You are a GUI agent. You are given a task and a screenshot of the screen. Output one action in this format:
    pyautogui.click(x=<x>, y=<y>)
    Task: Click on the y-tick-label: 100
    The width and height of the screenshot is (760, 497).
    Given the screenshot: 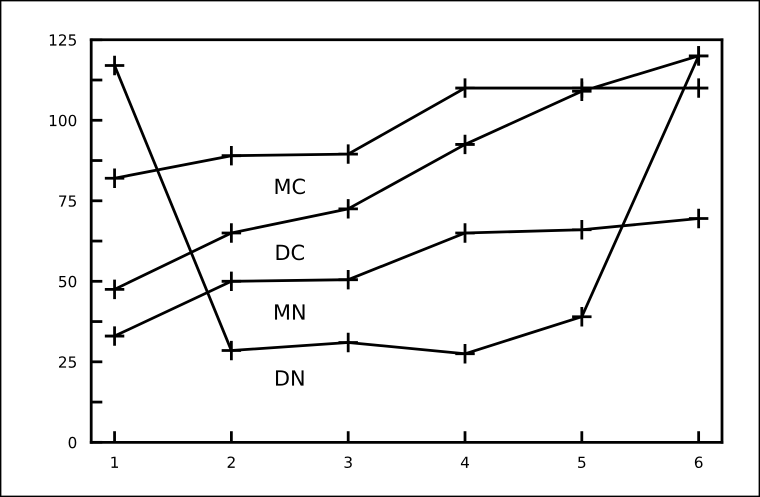 What is the action you would take?
    pyautogui.click(x=63, y=120)
    